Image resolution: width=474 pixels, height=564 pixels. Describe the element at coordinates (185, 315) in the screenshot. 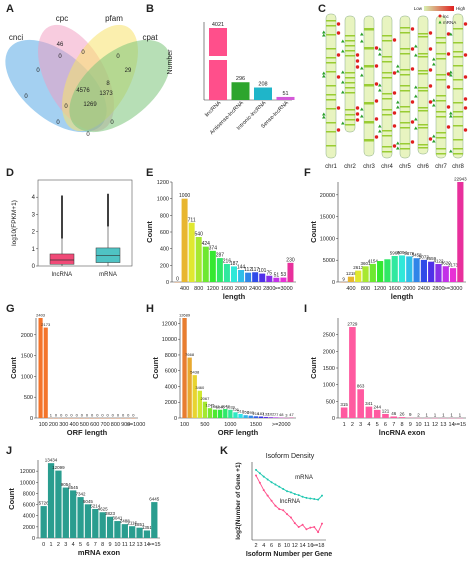

I see `data-label: 12689` at that location.